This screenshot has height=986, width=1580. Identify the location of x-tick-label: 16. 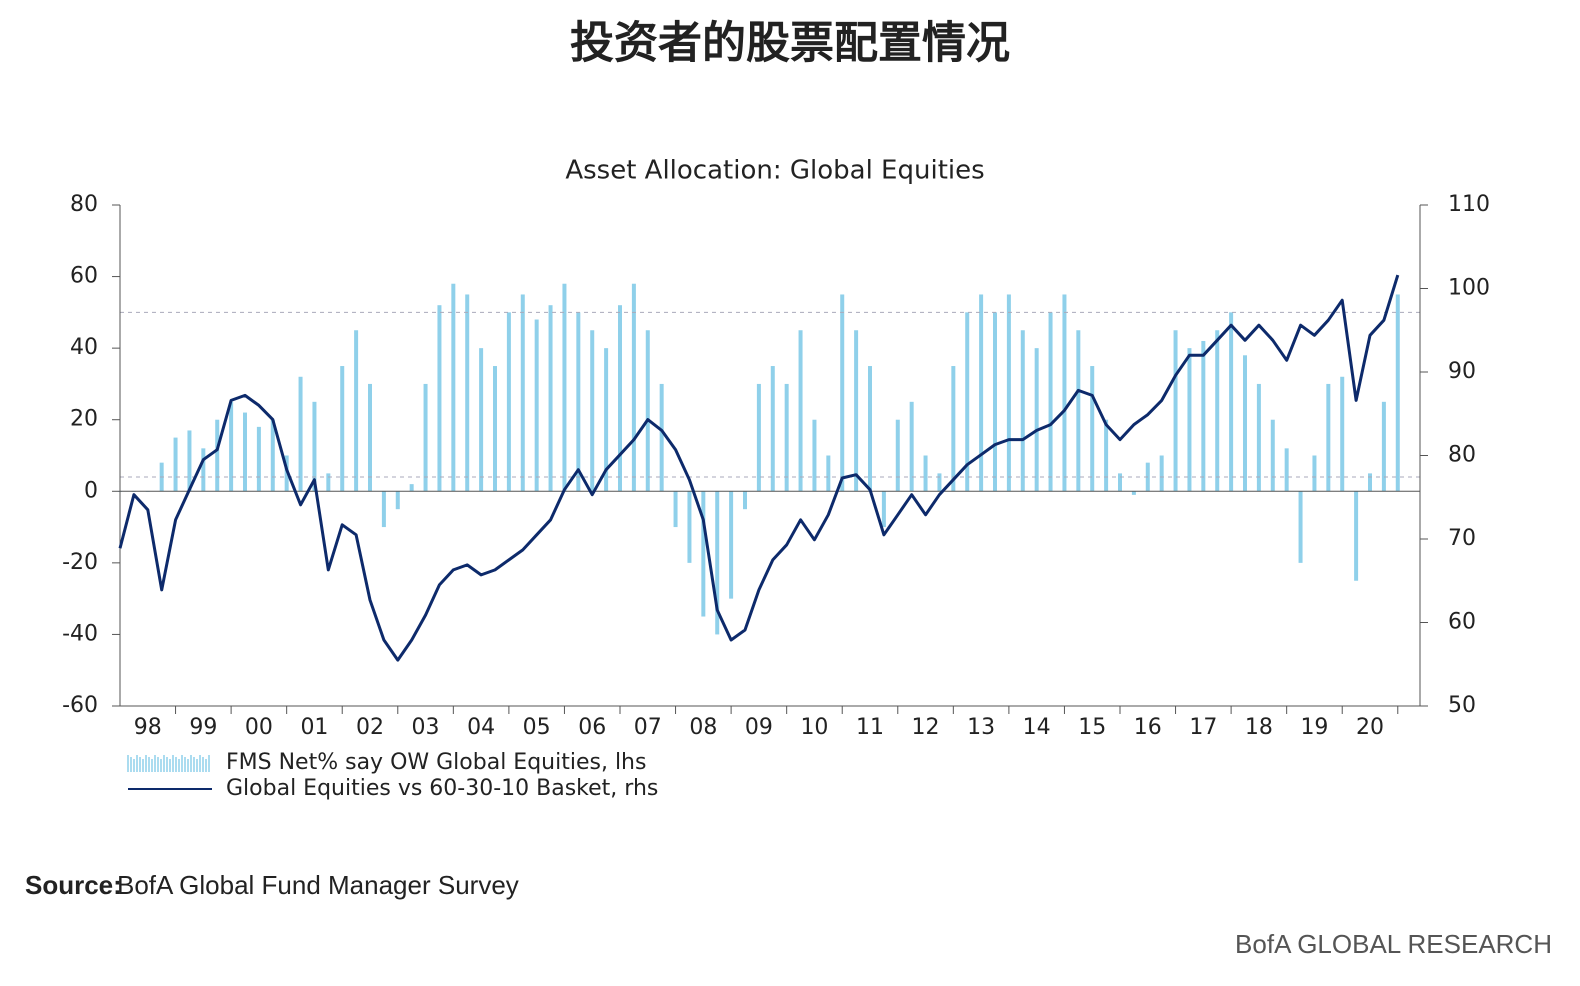
(1148, 727).